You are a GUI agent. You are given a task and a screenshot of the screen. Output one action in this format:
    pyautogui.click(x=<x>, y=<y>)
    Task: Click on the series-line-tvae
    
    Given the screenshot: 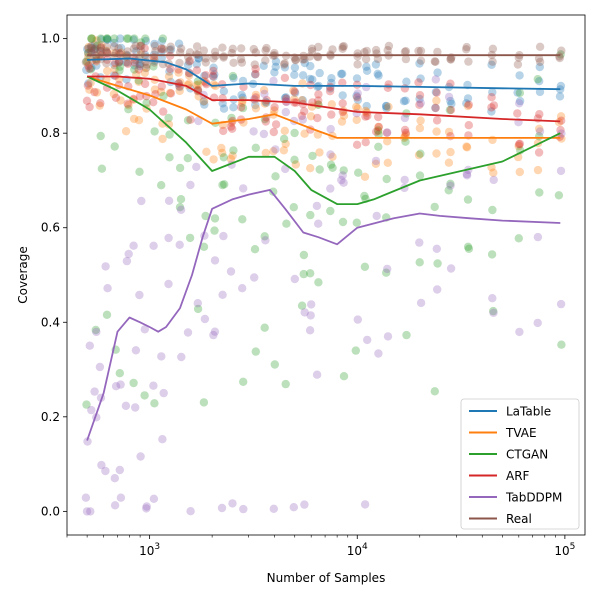 What is the action you would take?
    pyautogui.click(x=323, y=107)
    